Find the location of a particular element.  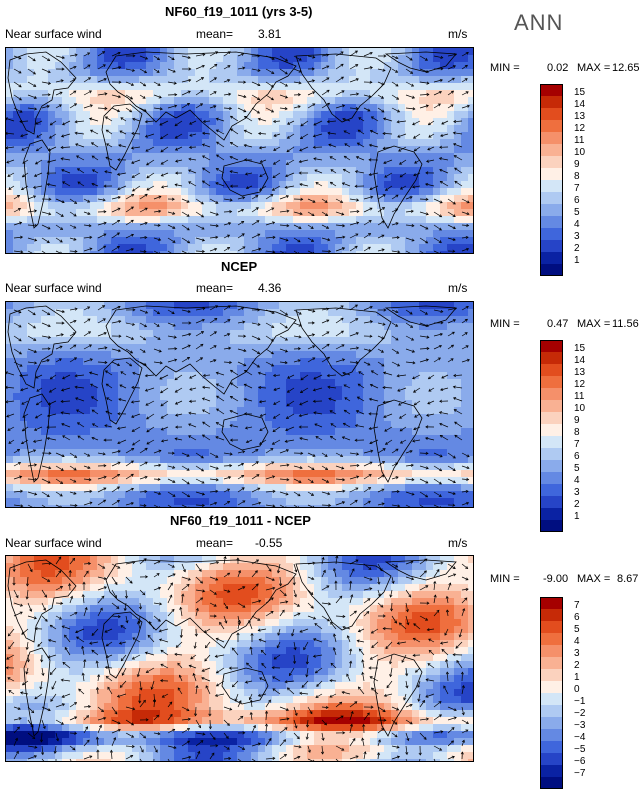

panel-title: NF60_f19_1011 (yrs 3-5) is located at coordinates (238, 11).